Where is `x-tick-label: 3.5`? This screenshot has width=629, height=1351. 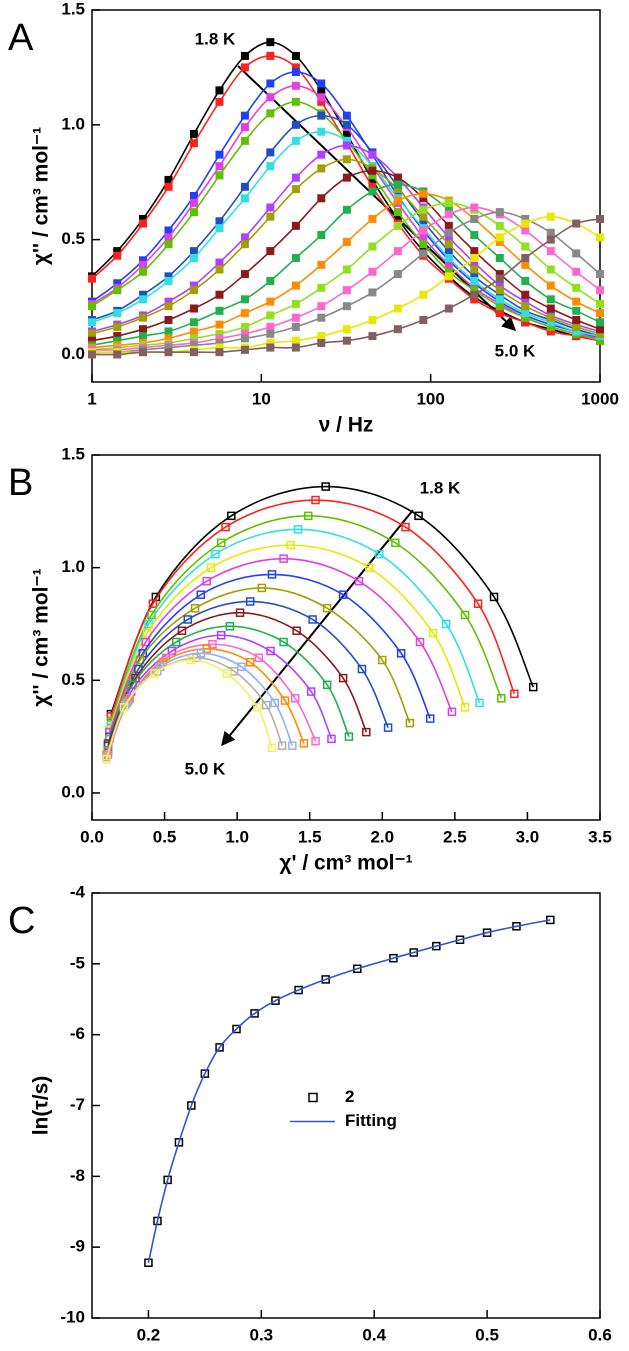
x-tick-label: 3.5 is located at coordinates (600, 836).